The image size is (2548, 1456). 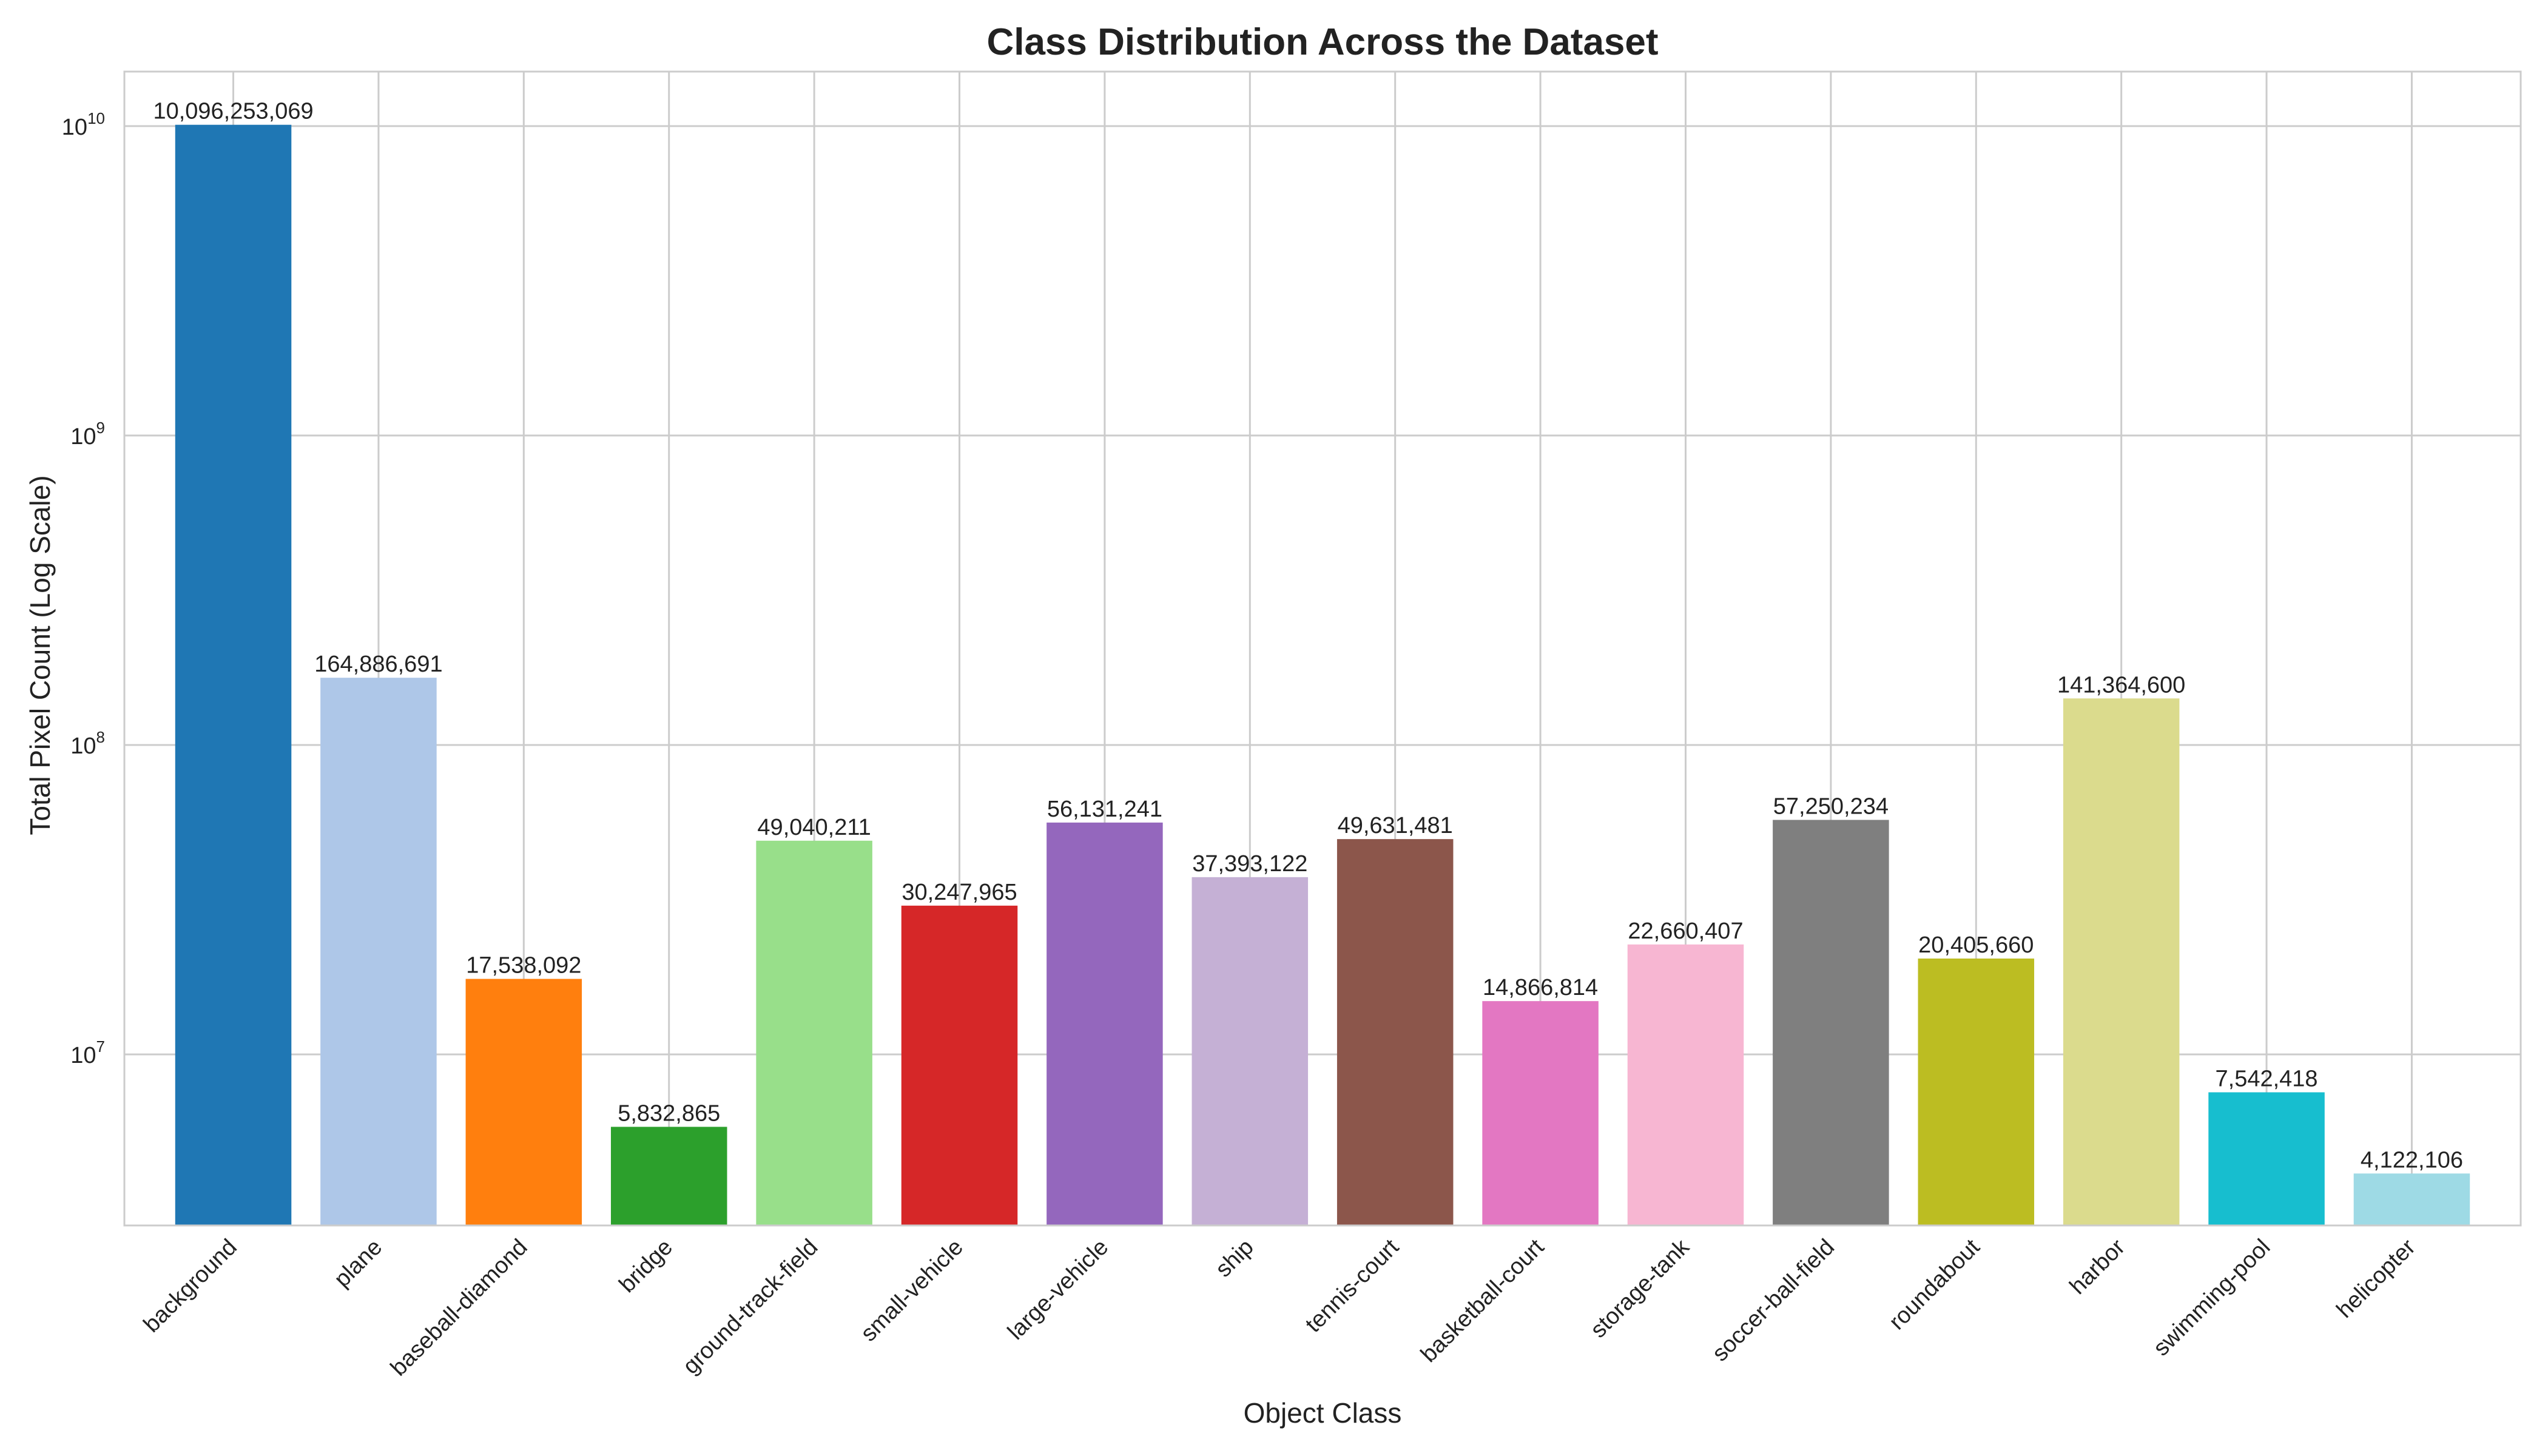 I want to click on bar-roundabout, so click(x=1976, y=1092).